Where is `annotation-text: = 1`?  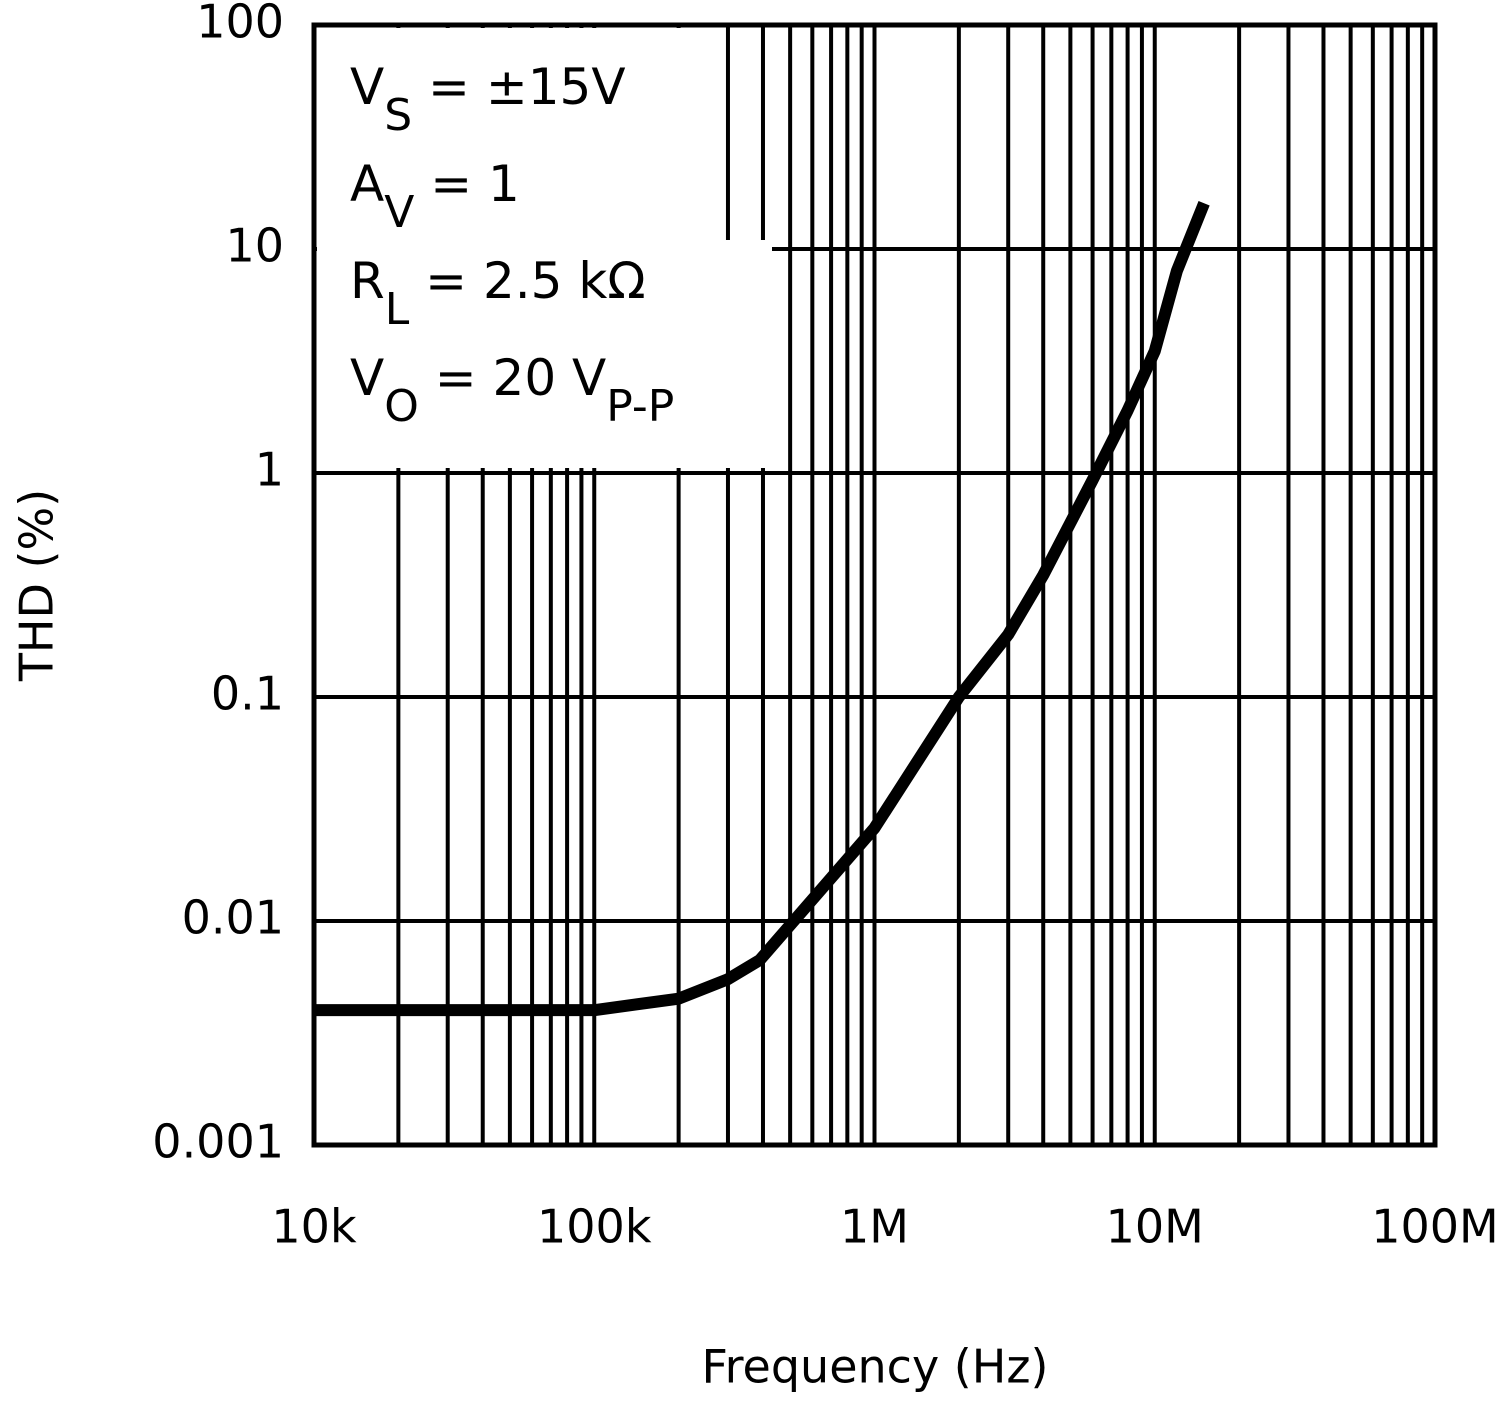 annotation-text: = 1 is located at coordinates (467, 184).